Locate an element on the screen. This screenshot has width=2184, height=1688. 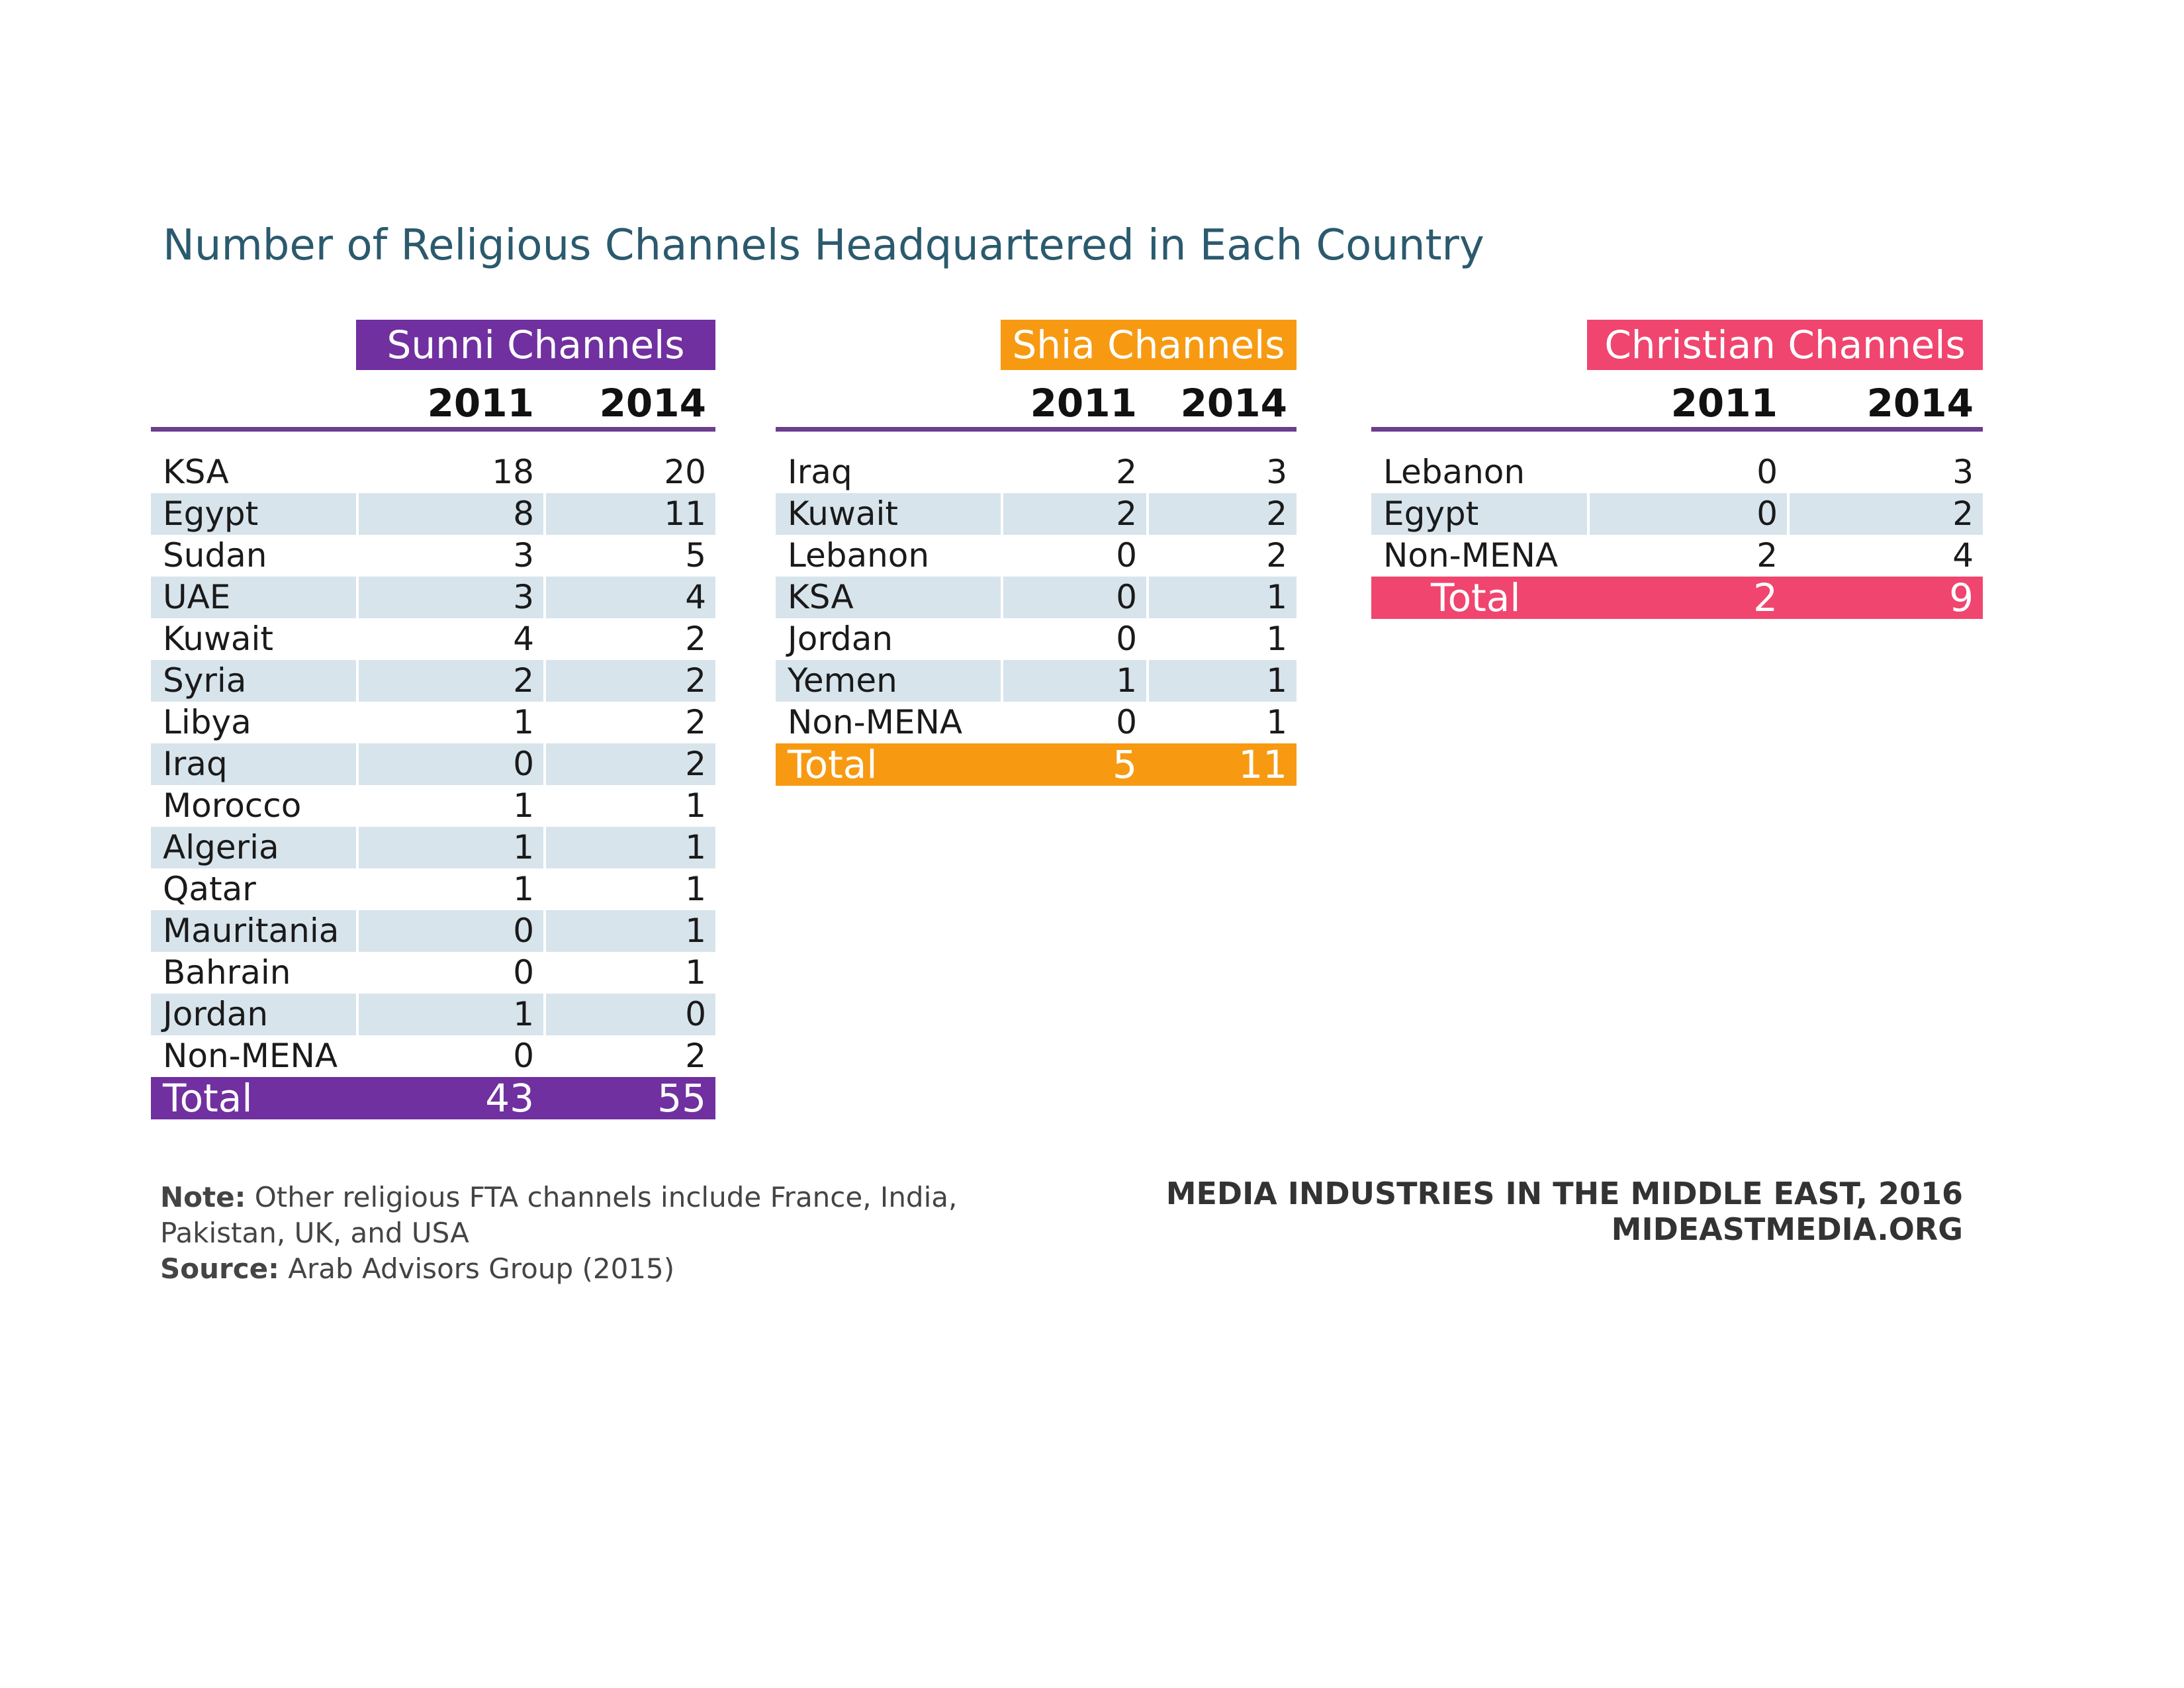
total-2011-cell: 43 is located at coordinates (509, 1098).